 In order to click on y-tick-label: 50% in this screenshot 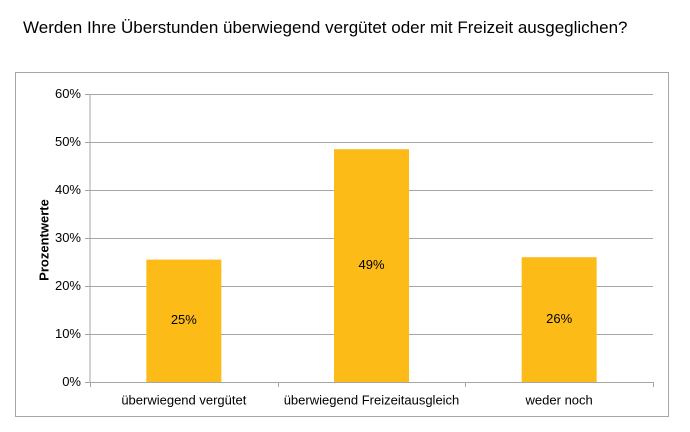, I will do `click(68, 141)`.